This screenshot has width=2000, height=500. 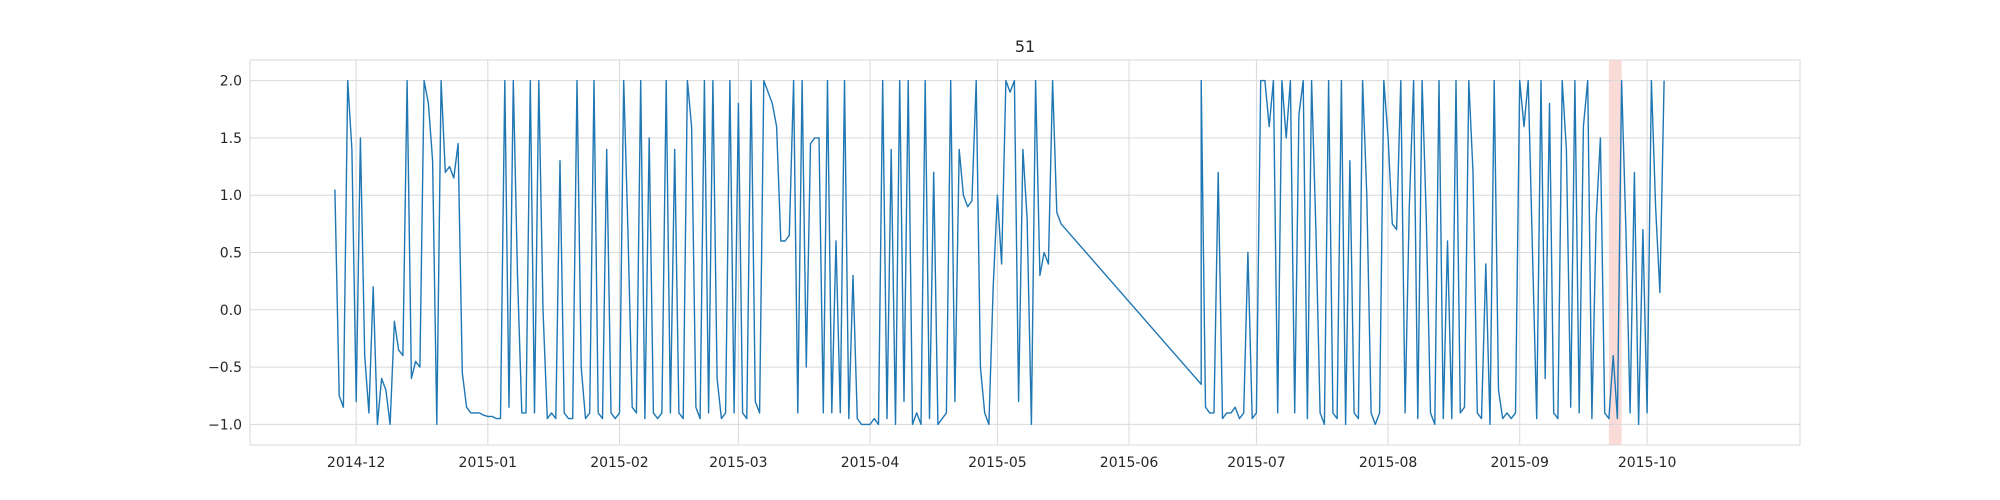 What do you see at coordinates (231, 82) in the screenshot?
I see `y-tick-label: 2.0` at bounding box center [231, 82].